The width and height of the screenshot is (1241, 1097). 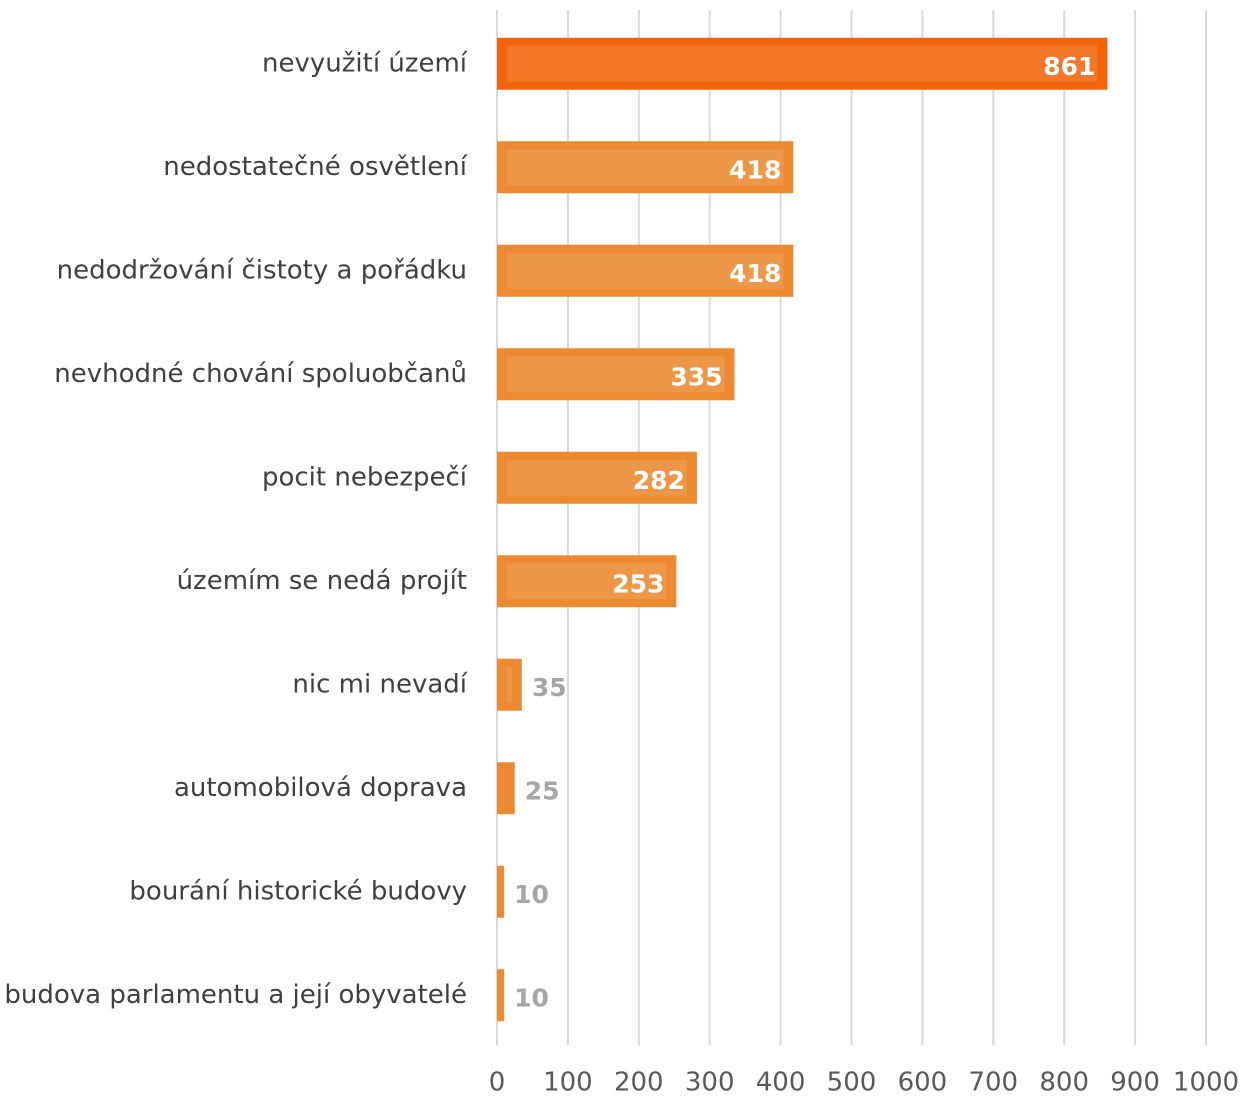 What do you see at coordinates (365, 477) in the screenshot?
I see `y-tick-label: pocit nebezpečí` at bounding box center [365, 477].